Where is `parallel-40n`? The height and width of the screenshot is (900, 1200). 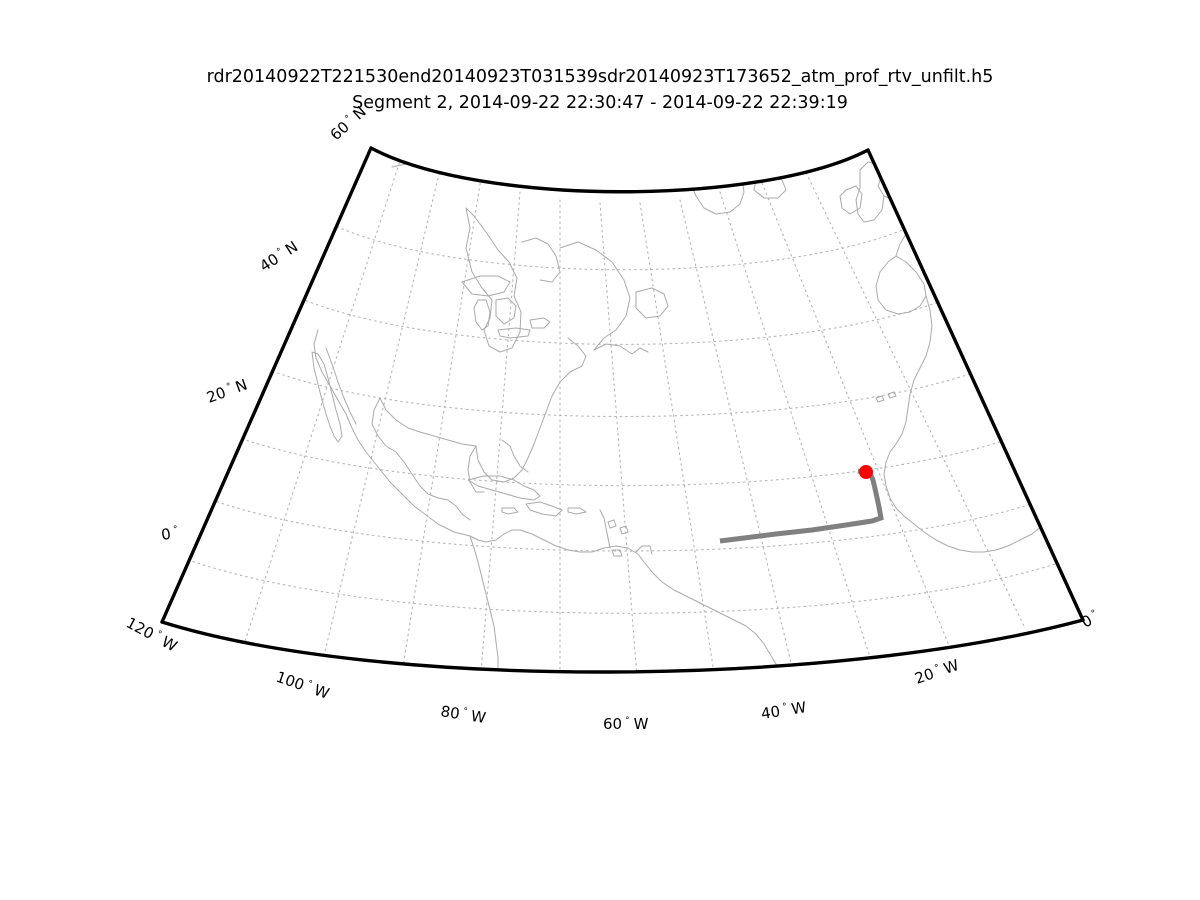
parallel-40n is located at coordinates (618, 318).